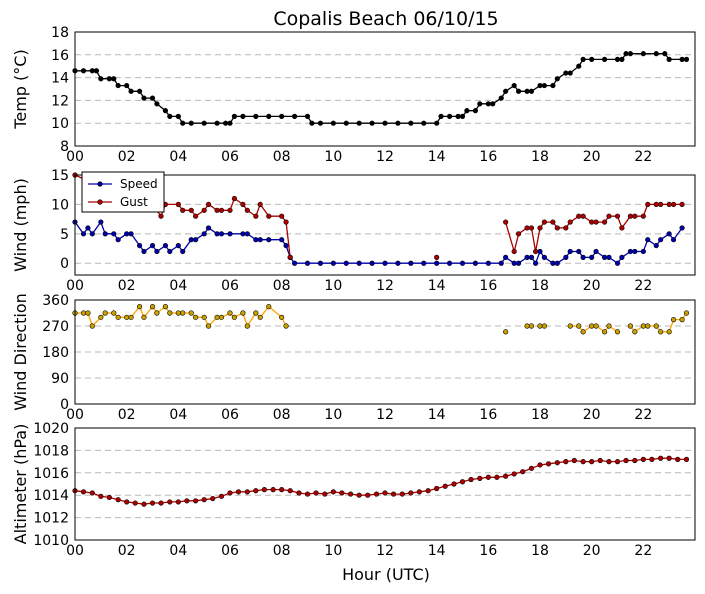 The width and height of the screenshot is (705, 594). What do you see at coordinates (333, 157) in the screenshot?
I see `x-tick-label: 10` at bounding box center [333, 157].